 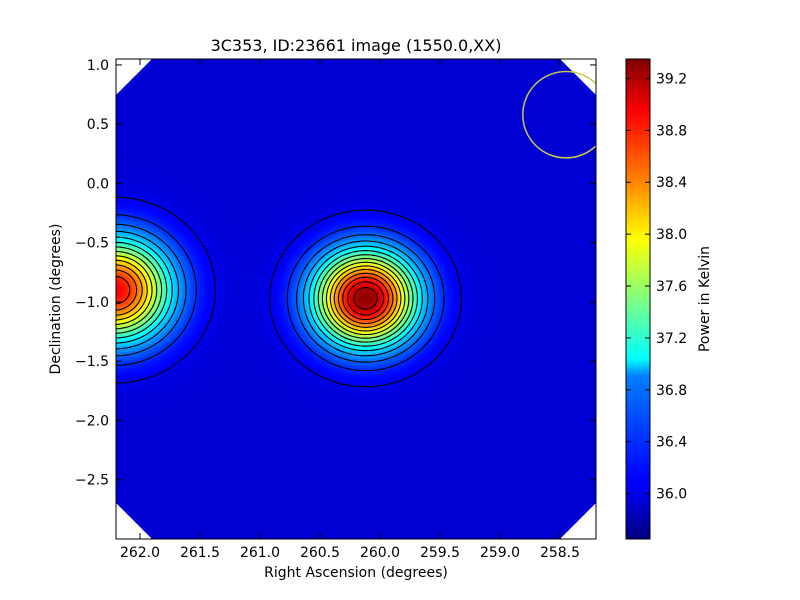 I want to click on x-axis-label: Right Ascension (degrees), so click(x=356, y=573).